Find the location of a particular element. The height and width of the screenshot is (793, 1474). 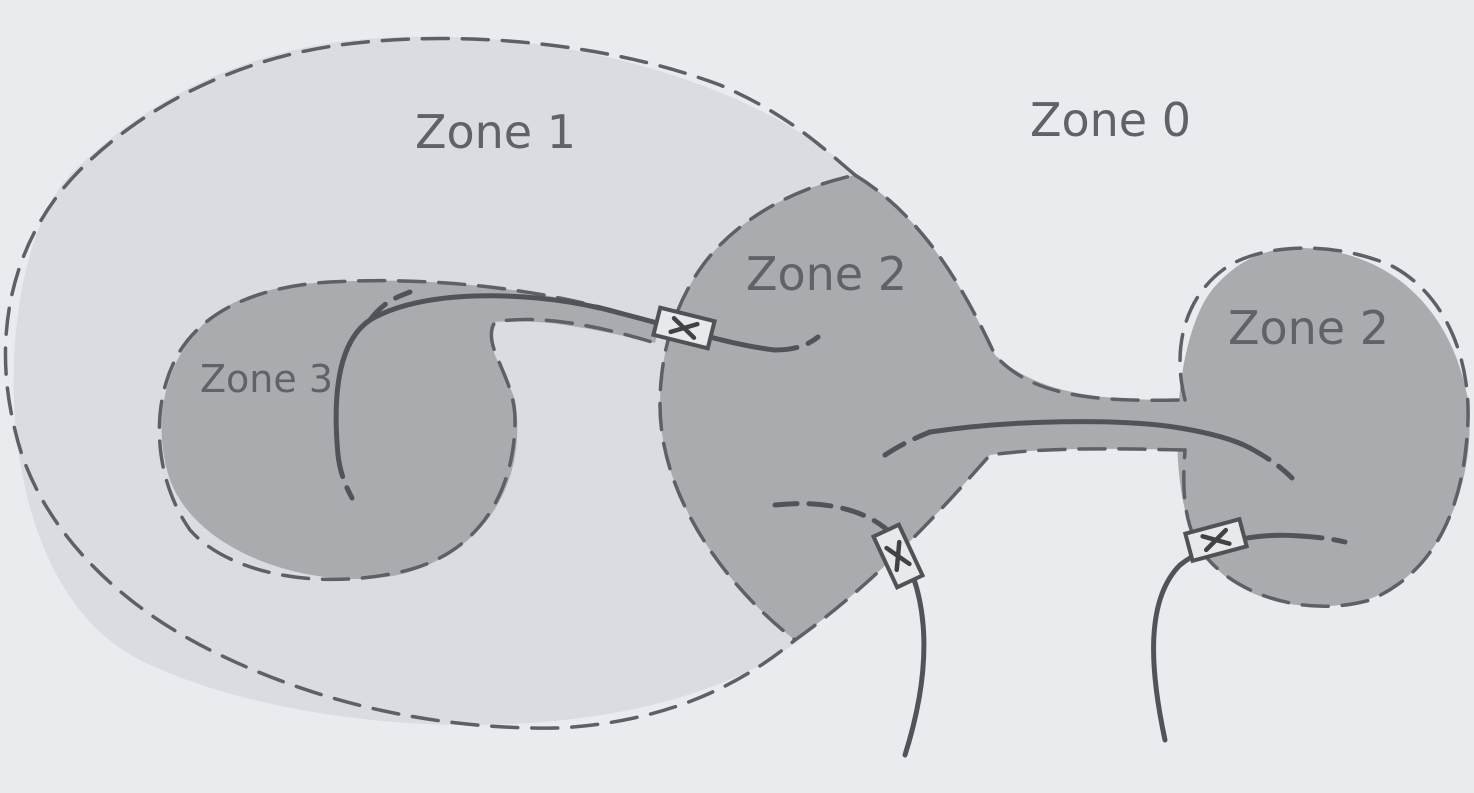

valve-lower-right-x-icon is located at coordinates (1216, 540).